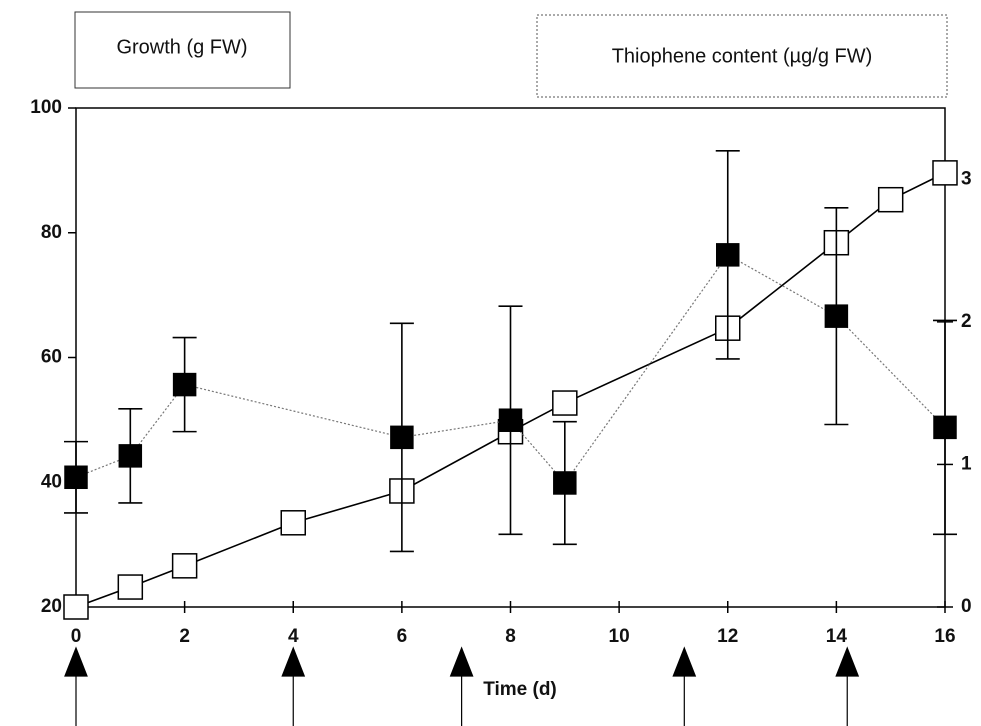 Image resolution: width=981 pixels, height=726 pixels. Describe the element at coordinates (402, 636) in the screenshot. I see `x-tick-label: 6` at that location.